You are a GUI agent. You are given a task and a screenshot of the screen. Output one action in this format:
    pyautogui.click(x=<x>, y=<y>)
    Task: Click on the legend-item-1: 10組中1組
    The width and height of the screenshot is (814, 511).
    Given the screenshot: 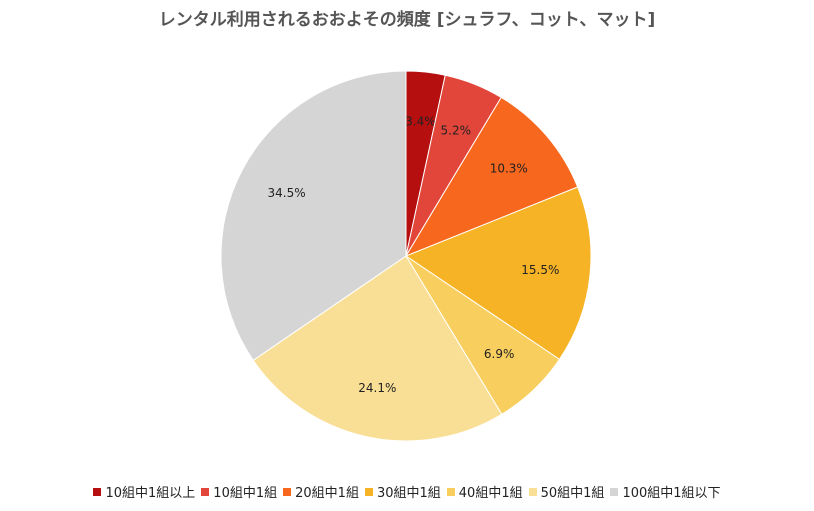 What is the action you would take?
    pyautogui.click(x=239, y=491)
    